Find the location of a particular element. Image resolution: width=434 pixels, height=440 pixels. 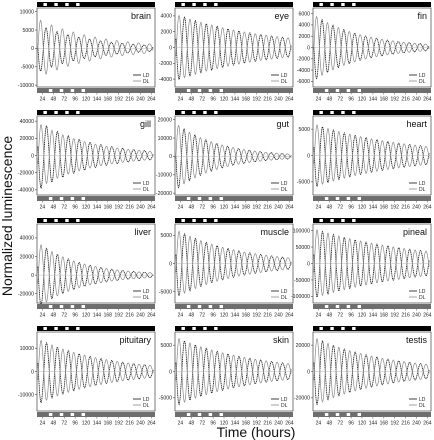

y-tick-label: -5000 is located at coordinates (303, 183).